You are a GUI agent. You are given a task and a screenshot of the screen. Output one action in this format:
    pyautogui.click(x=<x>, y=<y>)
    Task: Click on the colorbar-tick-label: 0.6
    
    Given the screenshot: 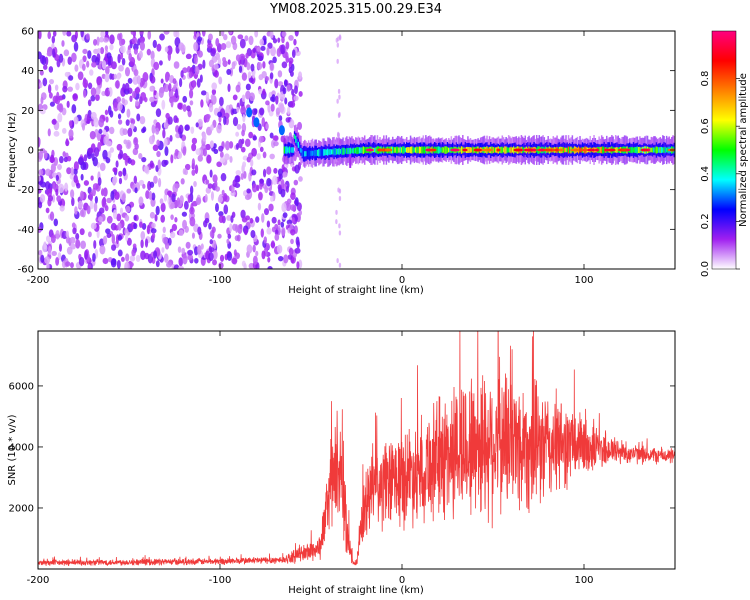 What is the action you would take?
    pyautogui.click(x=705, y=126)
    